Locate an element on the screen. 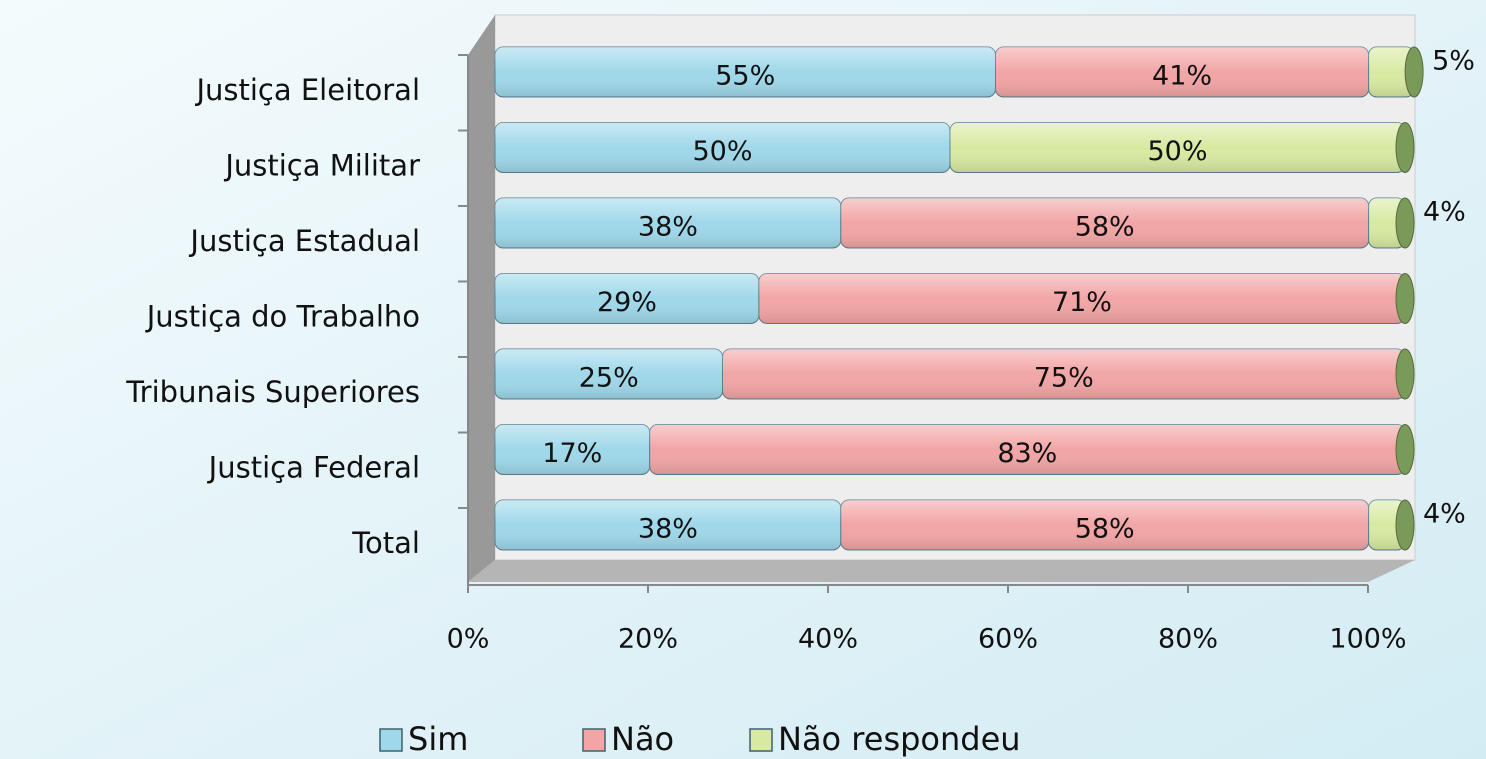  data-label: 71% is located at coordinates (1082, 302).